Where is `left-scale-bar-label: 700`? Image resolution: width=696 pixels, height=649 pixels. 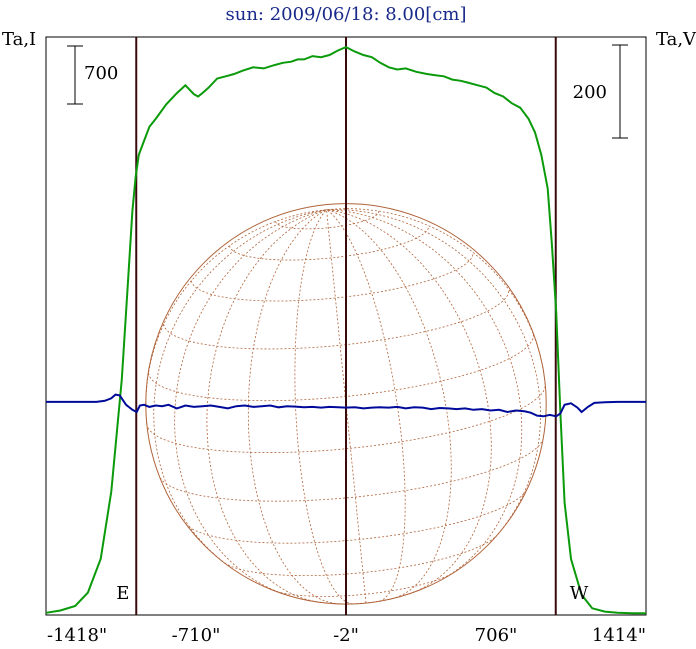 left-scale-bar-label: 700 is located at coordinates (101, 73).